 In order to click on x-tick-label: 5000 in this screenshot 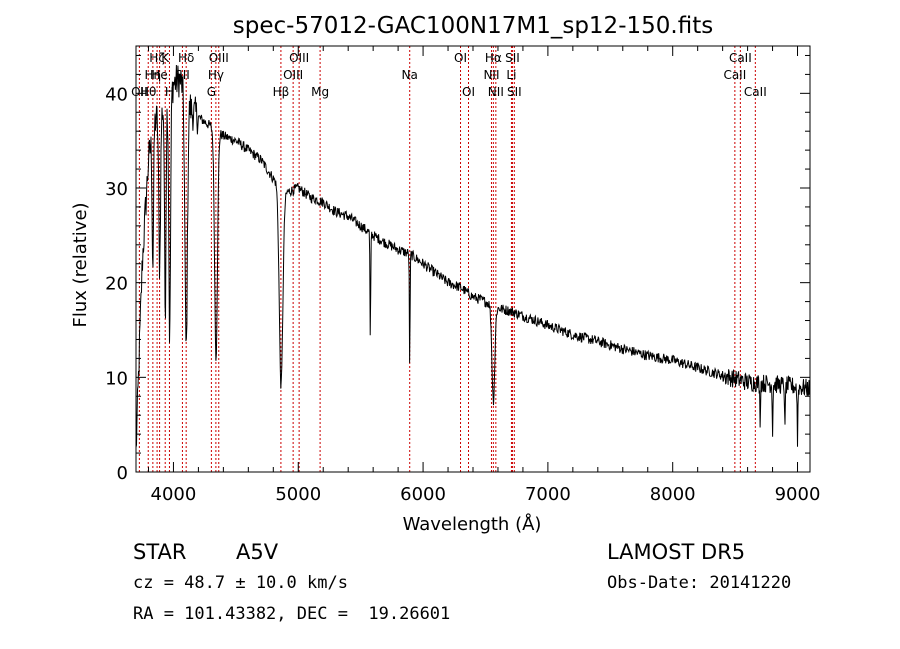, I will do `click(298, 494)`.